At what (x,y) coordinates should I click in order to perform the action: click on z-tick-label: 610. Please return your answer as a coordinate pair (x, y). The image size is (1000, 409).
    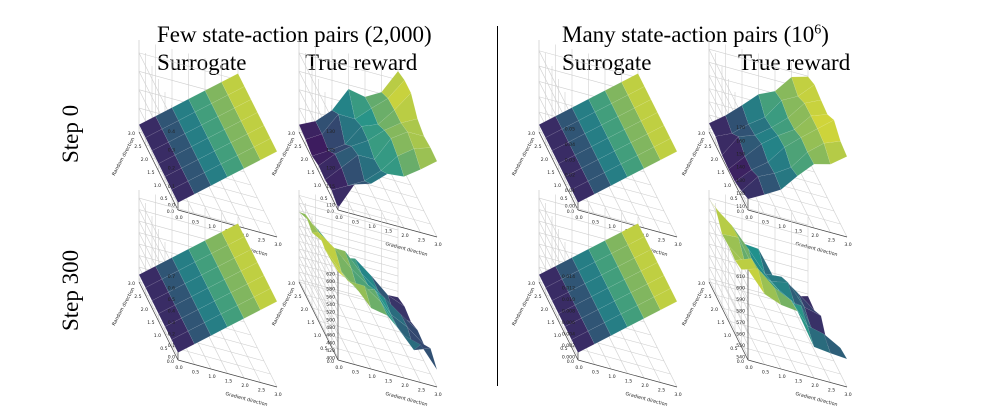
    Looking at the image, I should click on (740, 277).